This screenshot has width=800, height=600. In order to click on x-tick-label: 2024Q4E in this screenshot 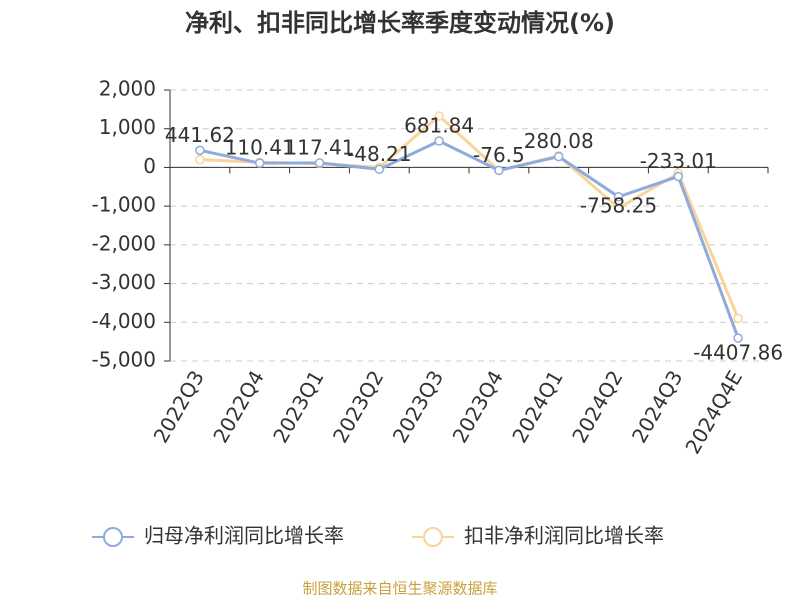, I will do `click(713, 412)`.